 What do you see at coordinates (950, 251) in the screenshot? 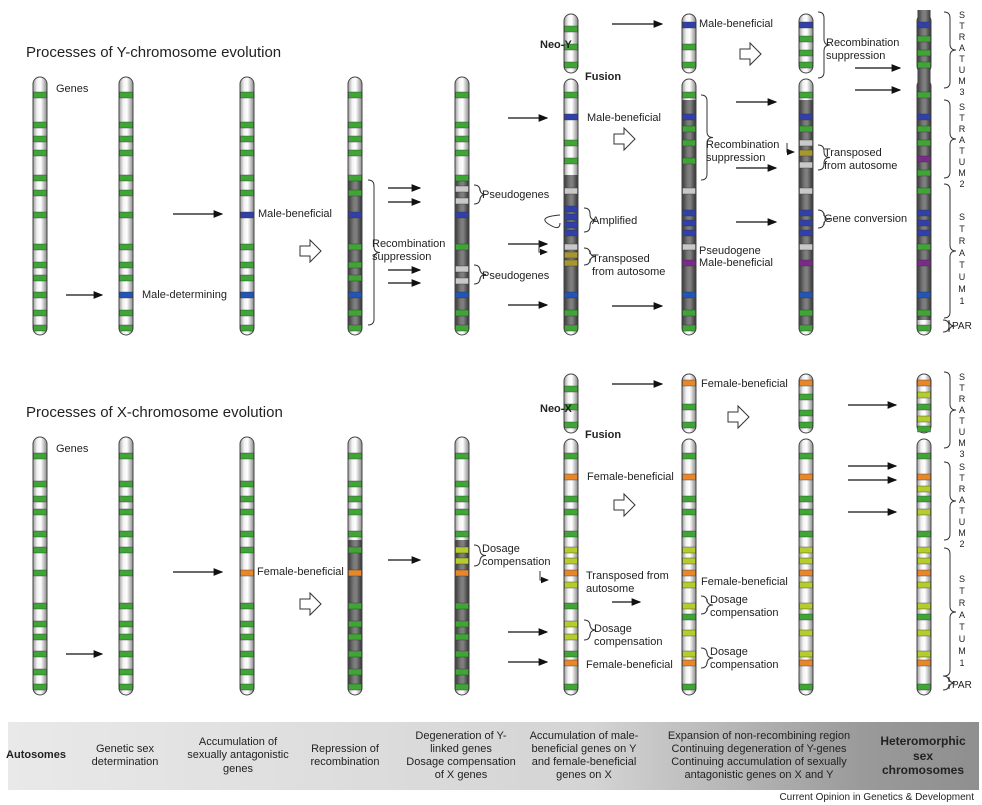
I see `stratum-1-y-brace` at bounding box center [950, 251].